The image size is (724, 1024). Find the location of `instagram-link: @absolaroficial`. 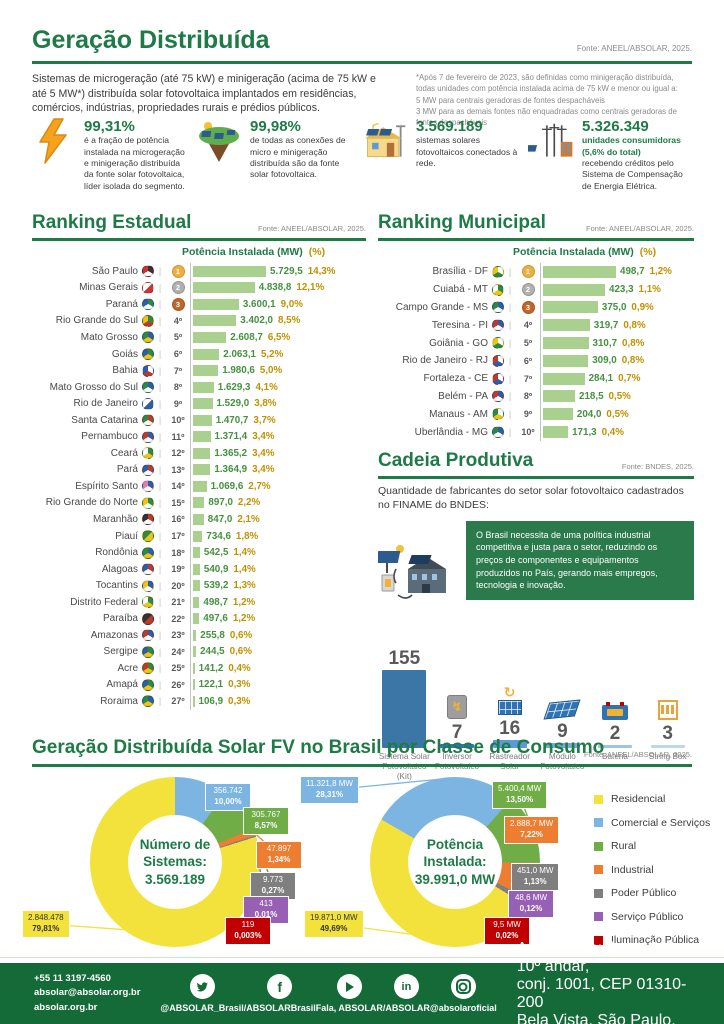

instagram-link: @absolaroficial is located at coordinates (463, 993).